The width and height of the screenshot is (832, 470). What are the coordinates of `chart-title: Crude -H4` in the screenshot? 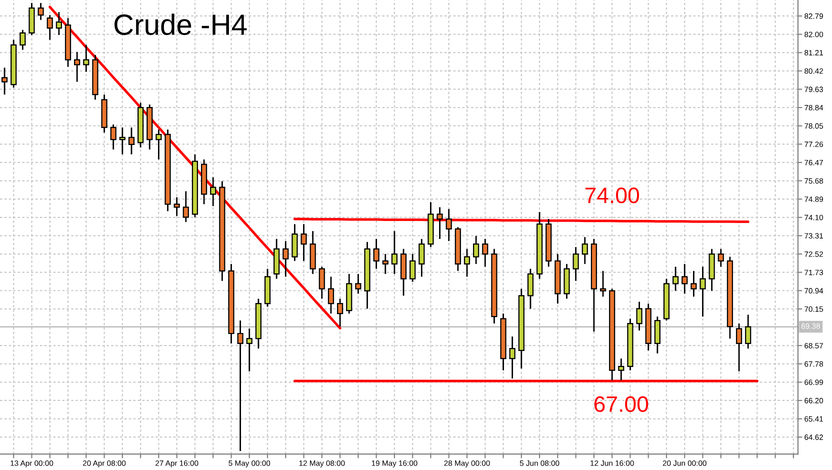 It's located at (180, 25).